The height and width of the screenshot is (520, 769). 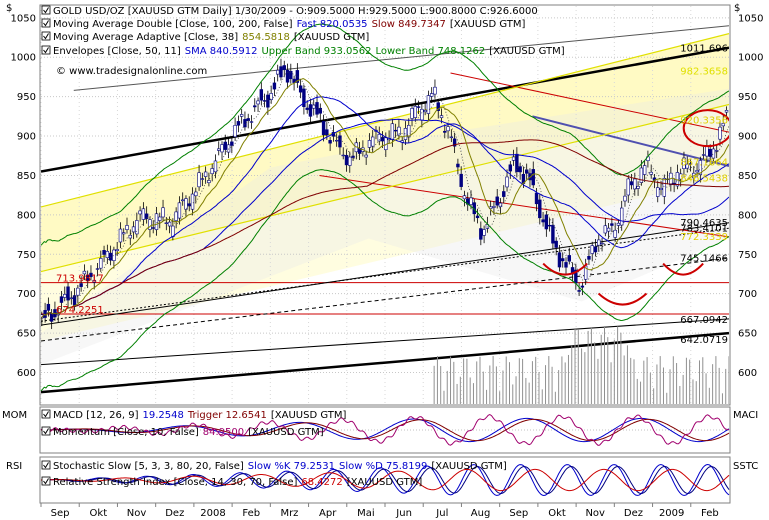 What do you see at coordinates (23, 58) in the screenshot?
I see `y-tick-left: 1000` at bounding box center [23, 58].